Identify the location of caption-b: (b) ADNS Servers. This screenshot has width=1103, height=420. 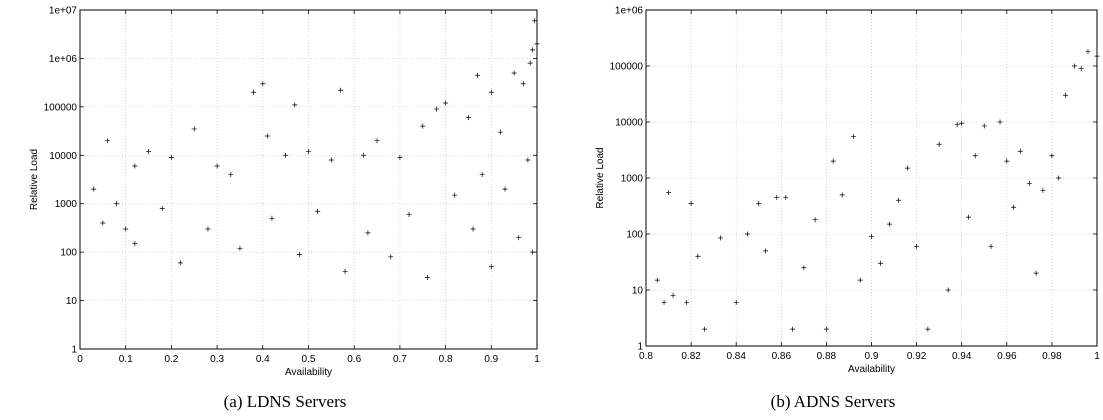
(833, 401).